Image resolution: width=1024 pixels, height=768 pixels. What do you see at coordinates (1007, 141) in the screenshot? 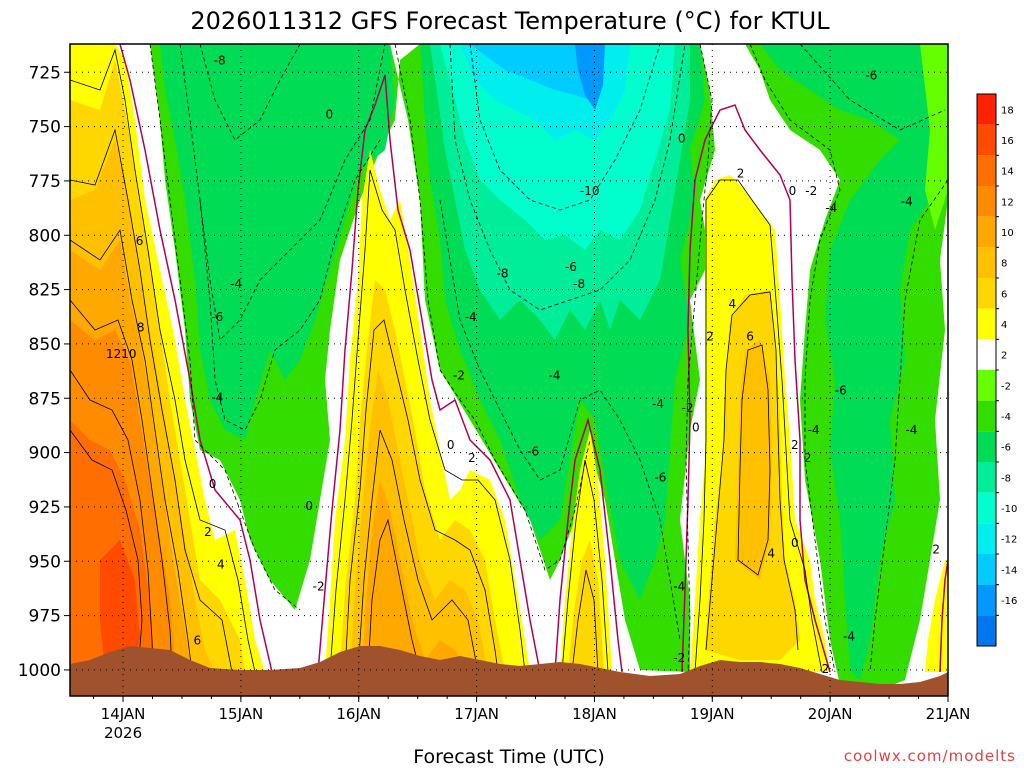
I see `colorbar-label: 16` at bounding box center [1007, 141].